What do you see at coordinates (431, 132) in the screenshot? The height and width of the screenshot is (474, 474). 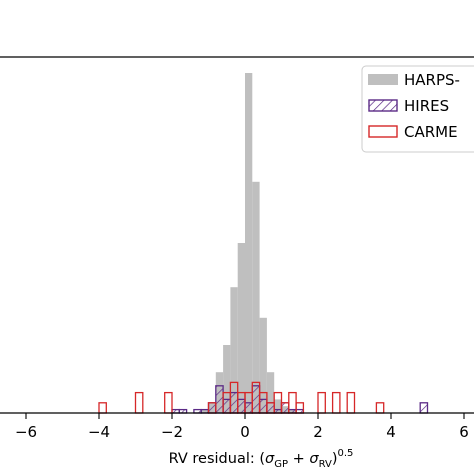 I see `legend-label-carmenes: CARME` at bounding box center [431, 132].